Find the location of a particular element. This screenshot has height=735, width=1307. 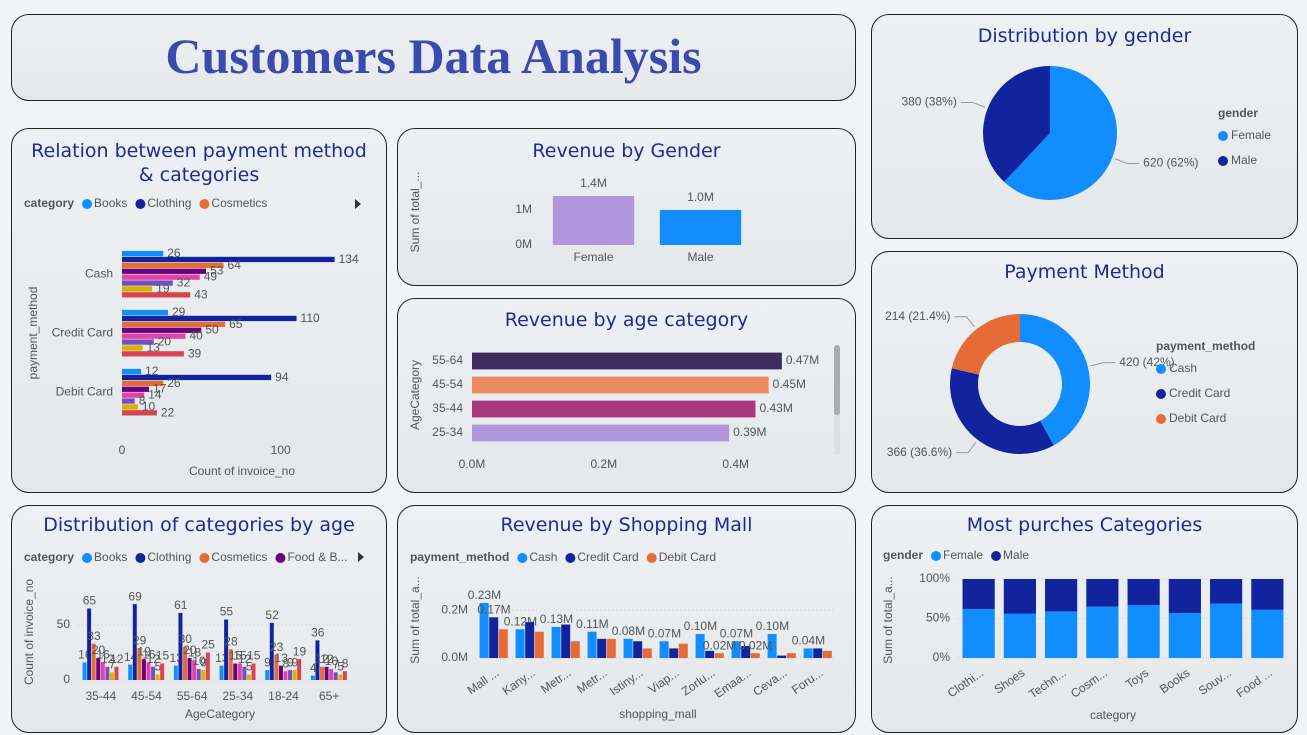

data-label: 53 is located at coordinates (217, 271).